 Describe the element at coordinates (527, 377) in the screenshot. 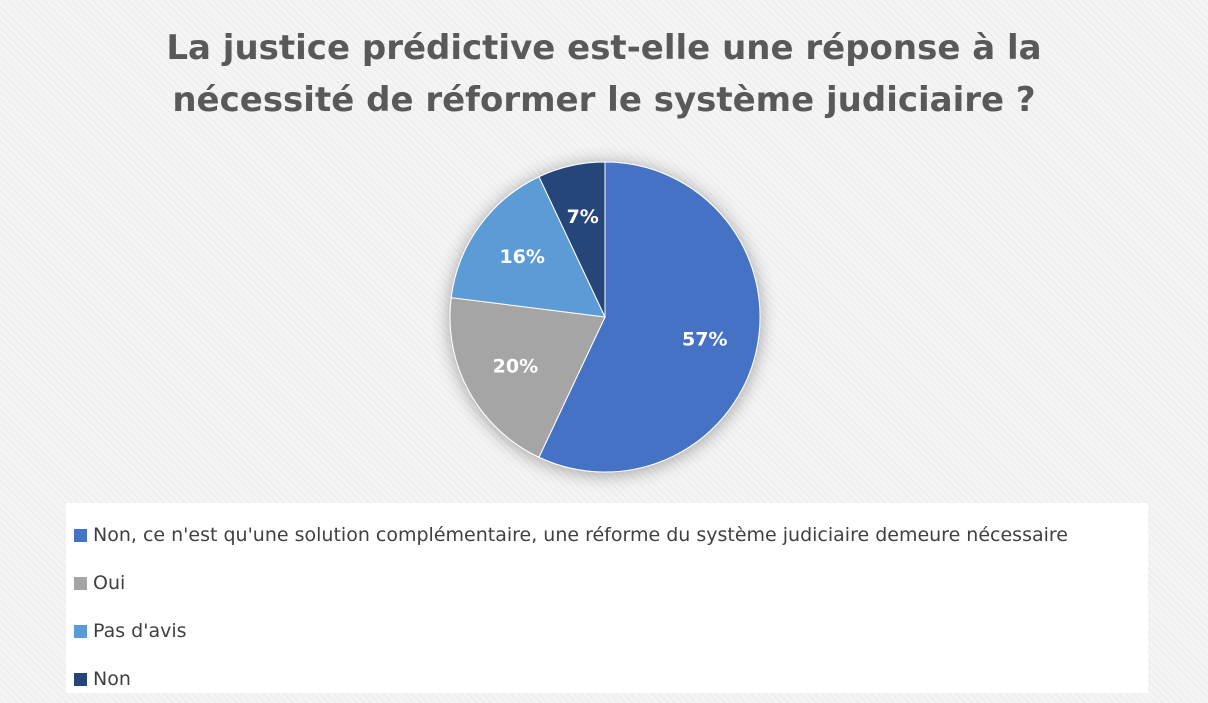

I see `pie-slice-oui` at that location.